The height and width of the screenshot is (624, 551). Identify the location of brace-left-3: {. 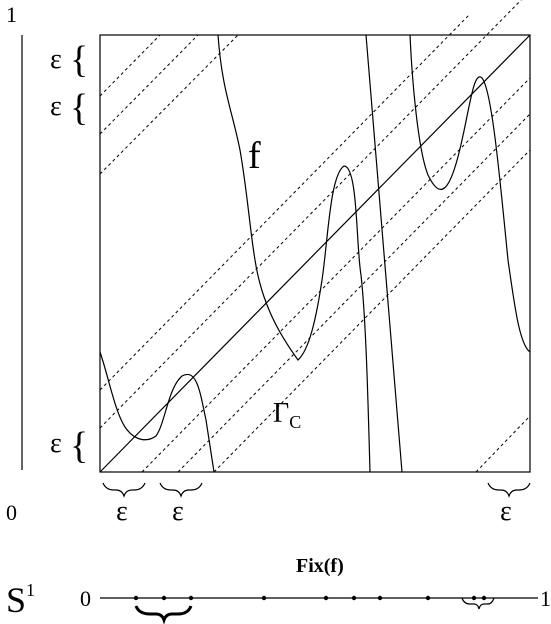
(79, 446).